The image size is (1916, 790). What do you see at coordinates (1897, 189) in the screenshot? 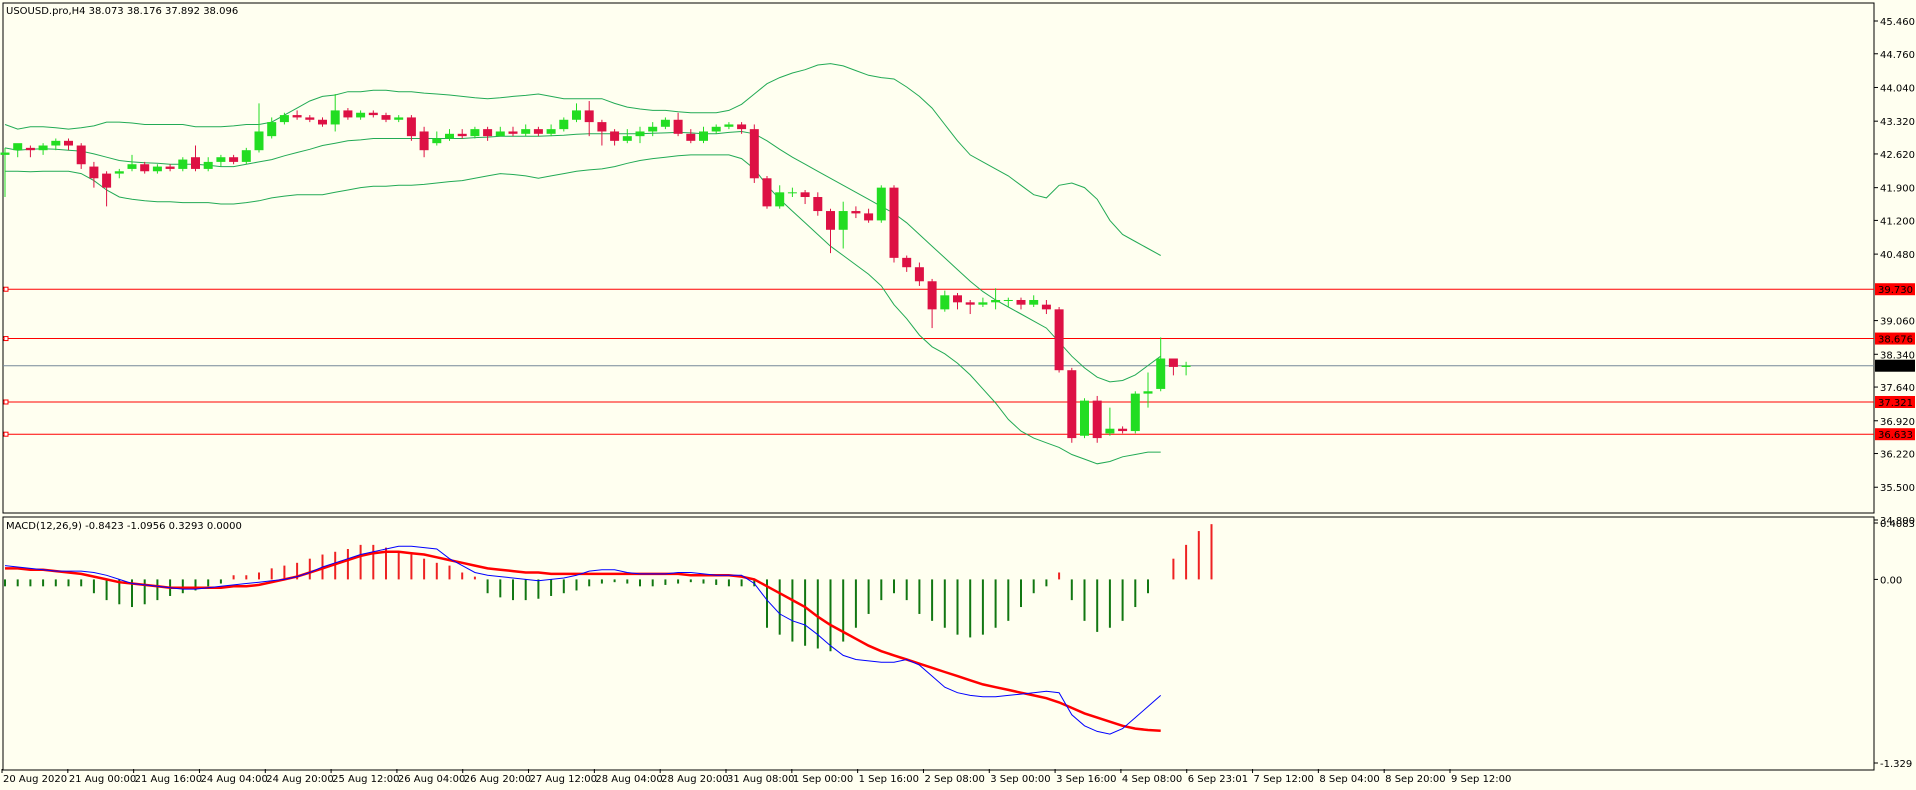
I see `price-tick-label: 41.900` at bounding box center [1897, 189].